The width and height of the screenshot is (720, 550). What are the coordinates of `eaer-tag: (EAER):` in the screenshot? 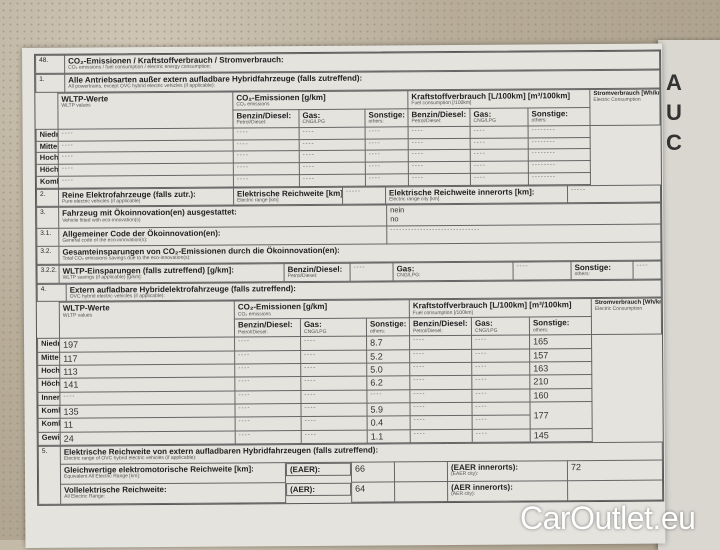 It's located at (318, 469).